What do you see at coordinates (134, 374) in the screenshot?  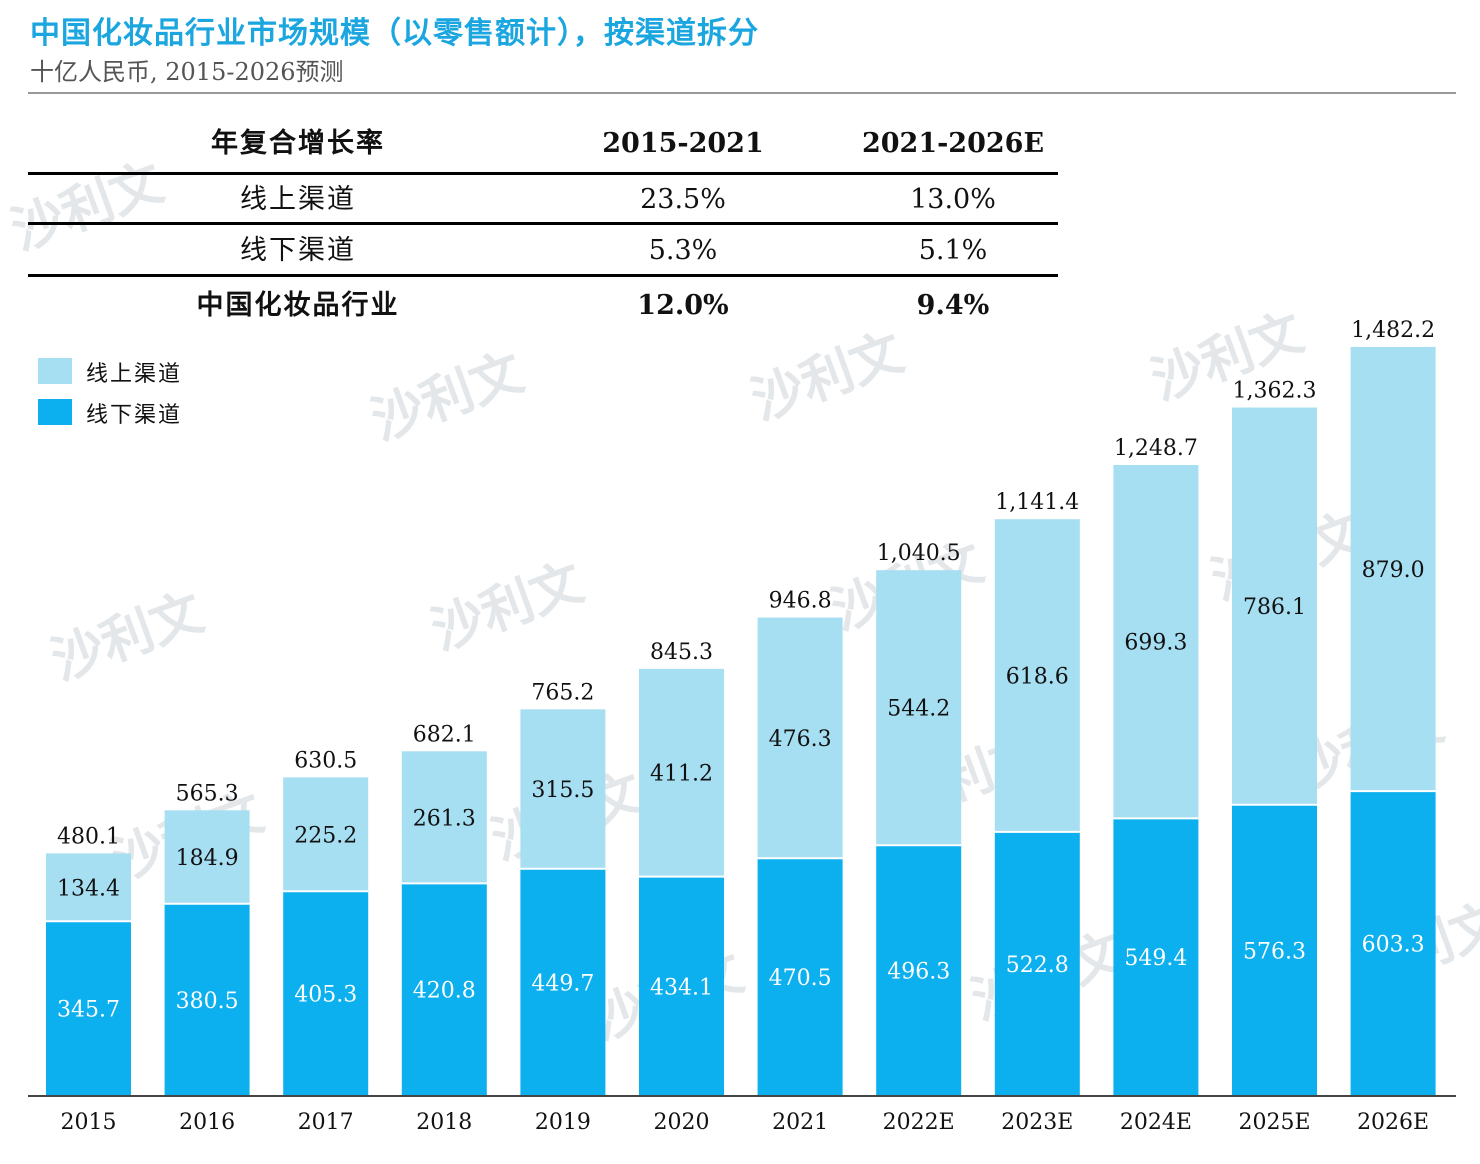 I see `legend-label-online: 线上渠道` at bounding box center [134, 374].